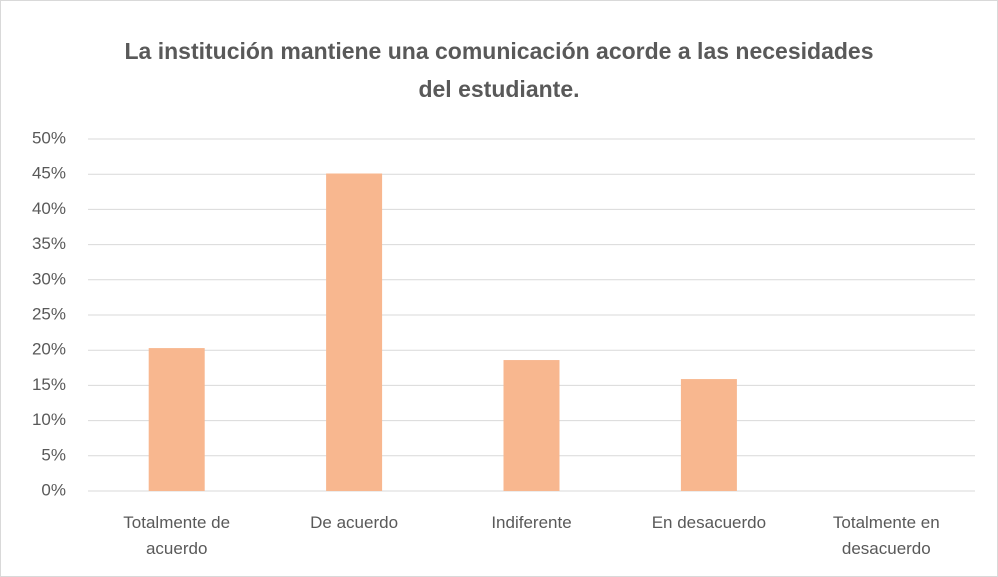 Image resolution: width=998 pixels, height=577 pixels. Describe the element at coordinates (531, 522) in the screenshot. I see `x-tick-label: Indiferente` at that location.